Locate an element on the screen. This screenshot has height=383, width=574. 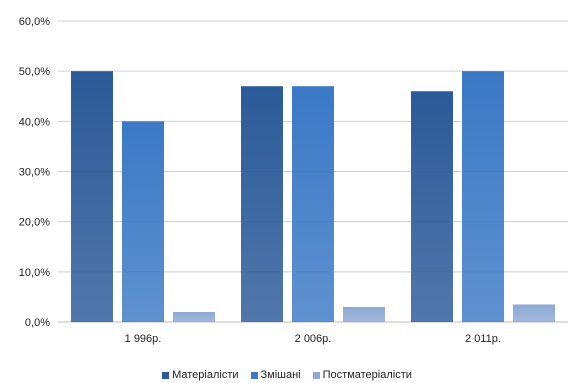
legend-label: Матеріалісти is located at coordinates (205, 375).